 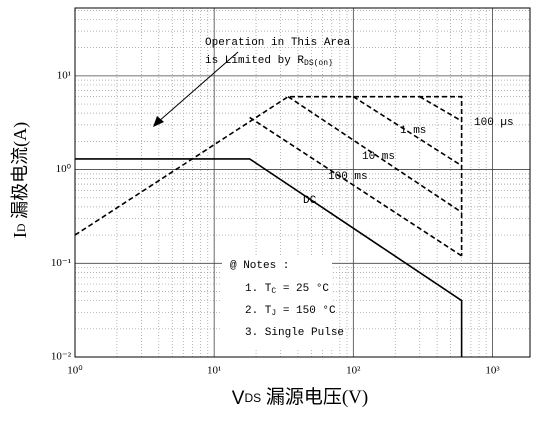 I want to click on annotation: Operation in This Area, so click(x=278, y=43).